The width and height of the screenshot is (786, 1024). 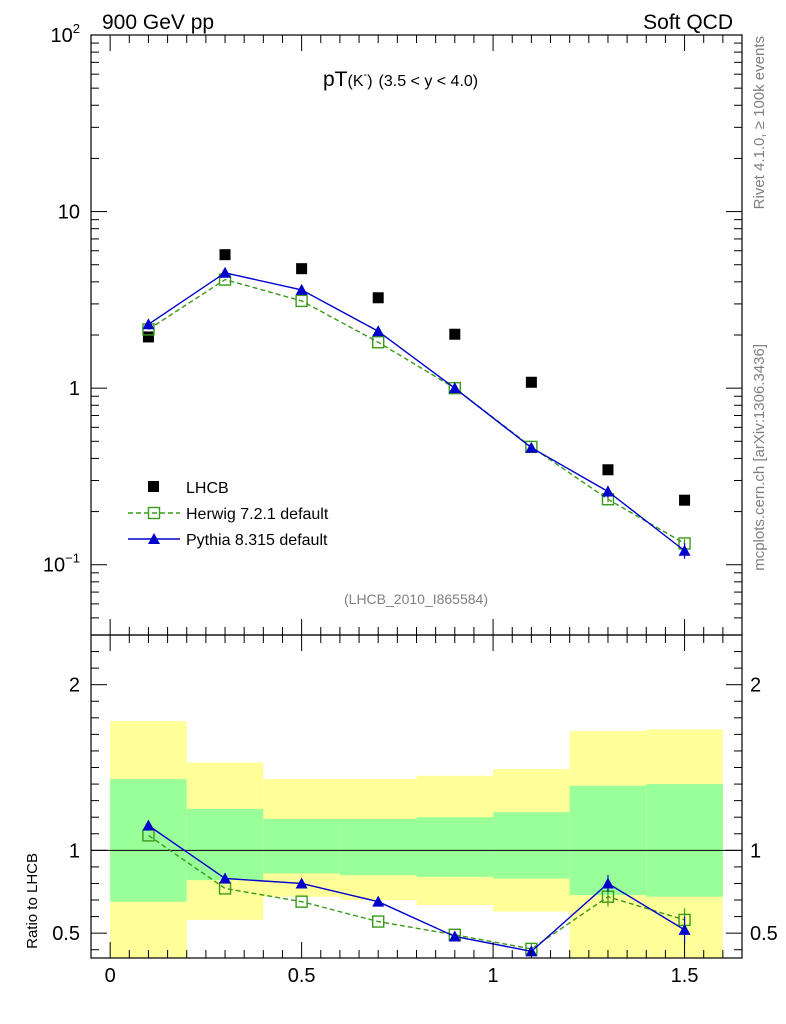 I want to click on legend-marker-herwig, so click(x=154, y=513).